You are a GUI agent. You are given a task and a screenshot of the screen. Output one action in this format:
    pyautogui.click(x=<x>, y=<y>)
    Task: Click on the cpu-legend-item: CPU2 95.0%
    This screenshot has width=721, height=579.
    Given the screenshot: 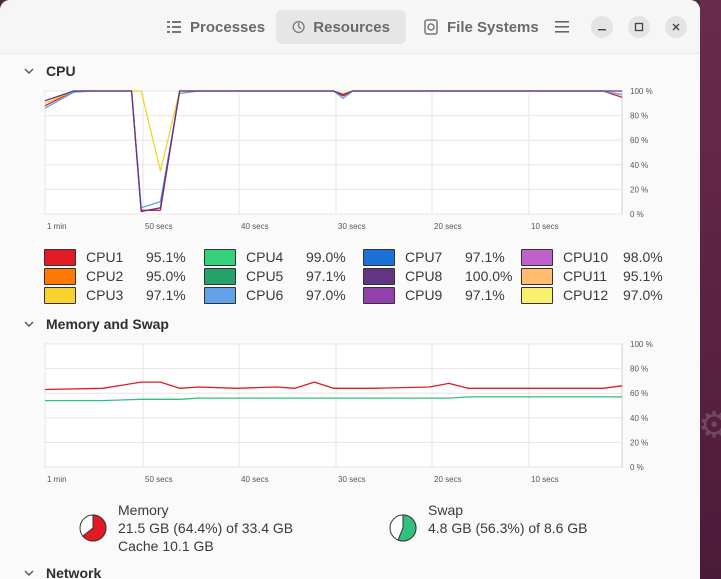 What is the action you would take?
    pyautogui.click(x=115, y=276)
    